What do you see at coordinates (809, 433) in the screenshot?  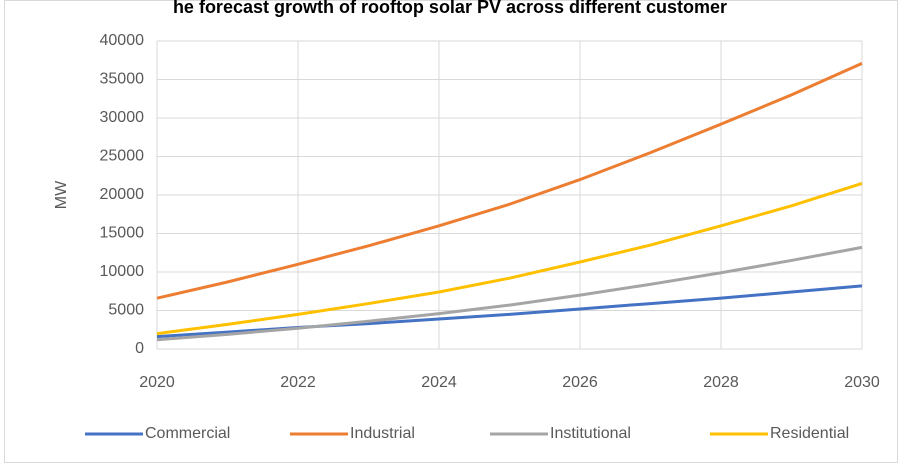 I see `legend-label: Residential` at bounding box center [809, 433].